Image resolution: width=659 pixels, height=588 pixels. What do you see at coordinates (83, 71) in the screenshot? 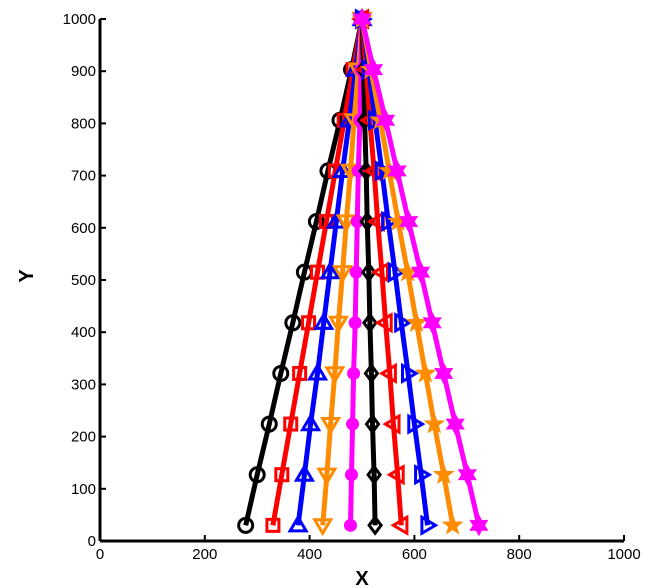
I see `y-tick-label: 900` at bounding box center [83, 71].